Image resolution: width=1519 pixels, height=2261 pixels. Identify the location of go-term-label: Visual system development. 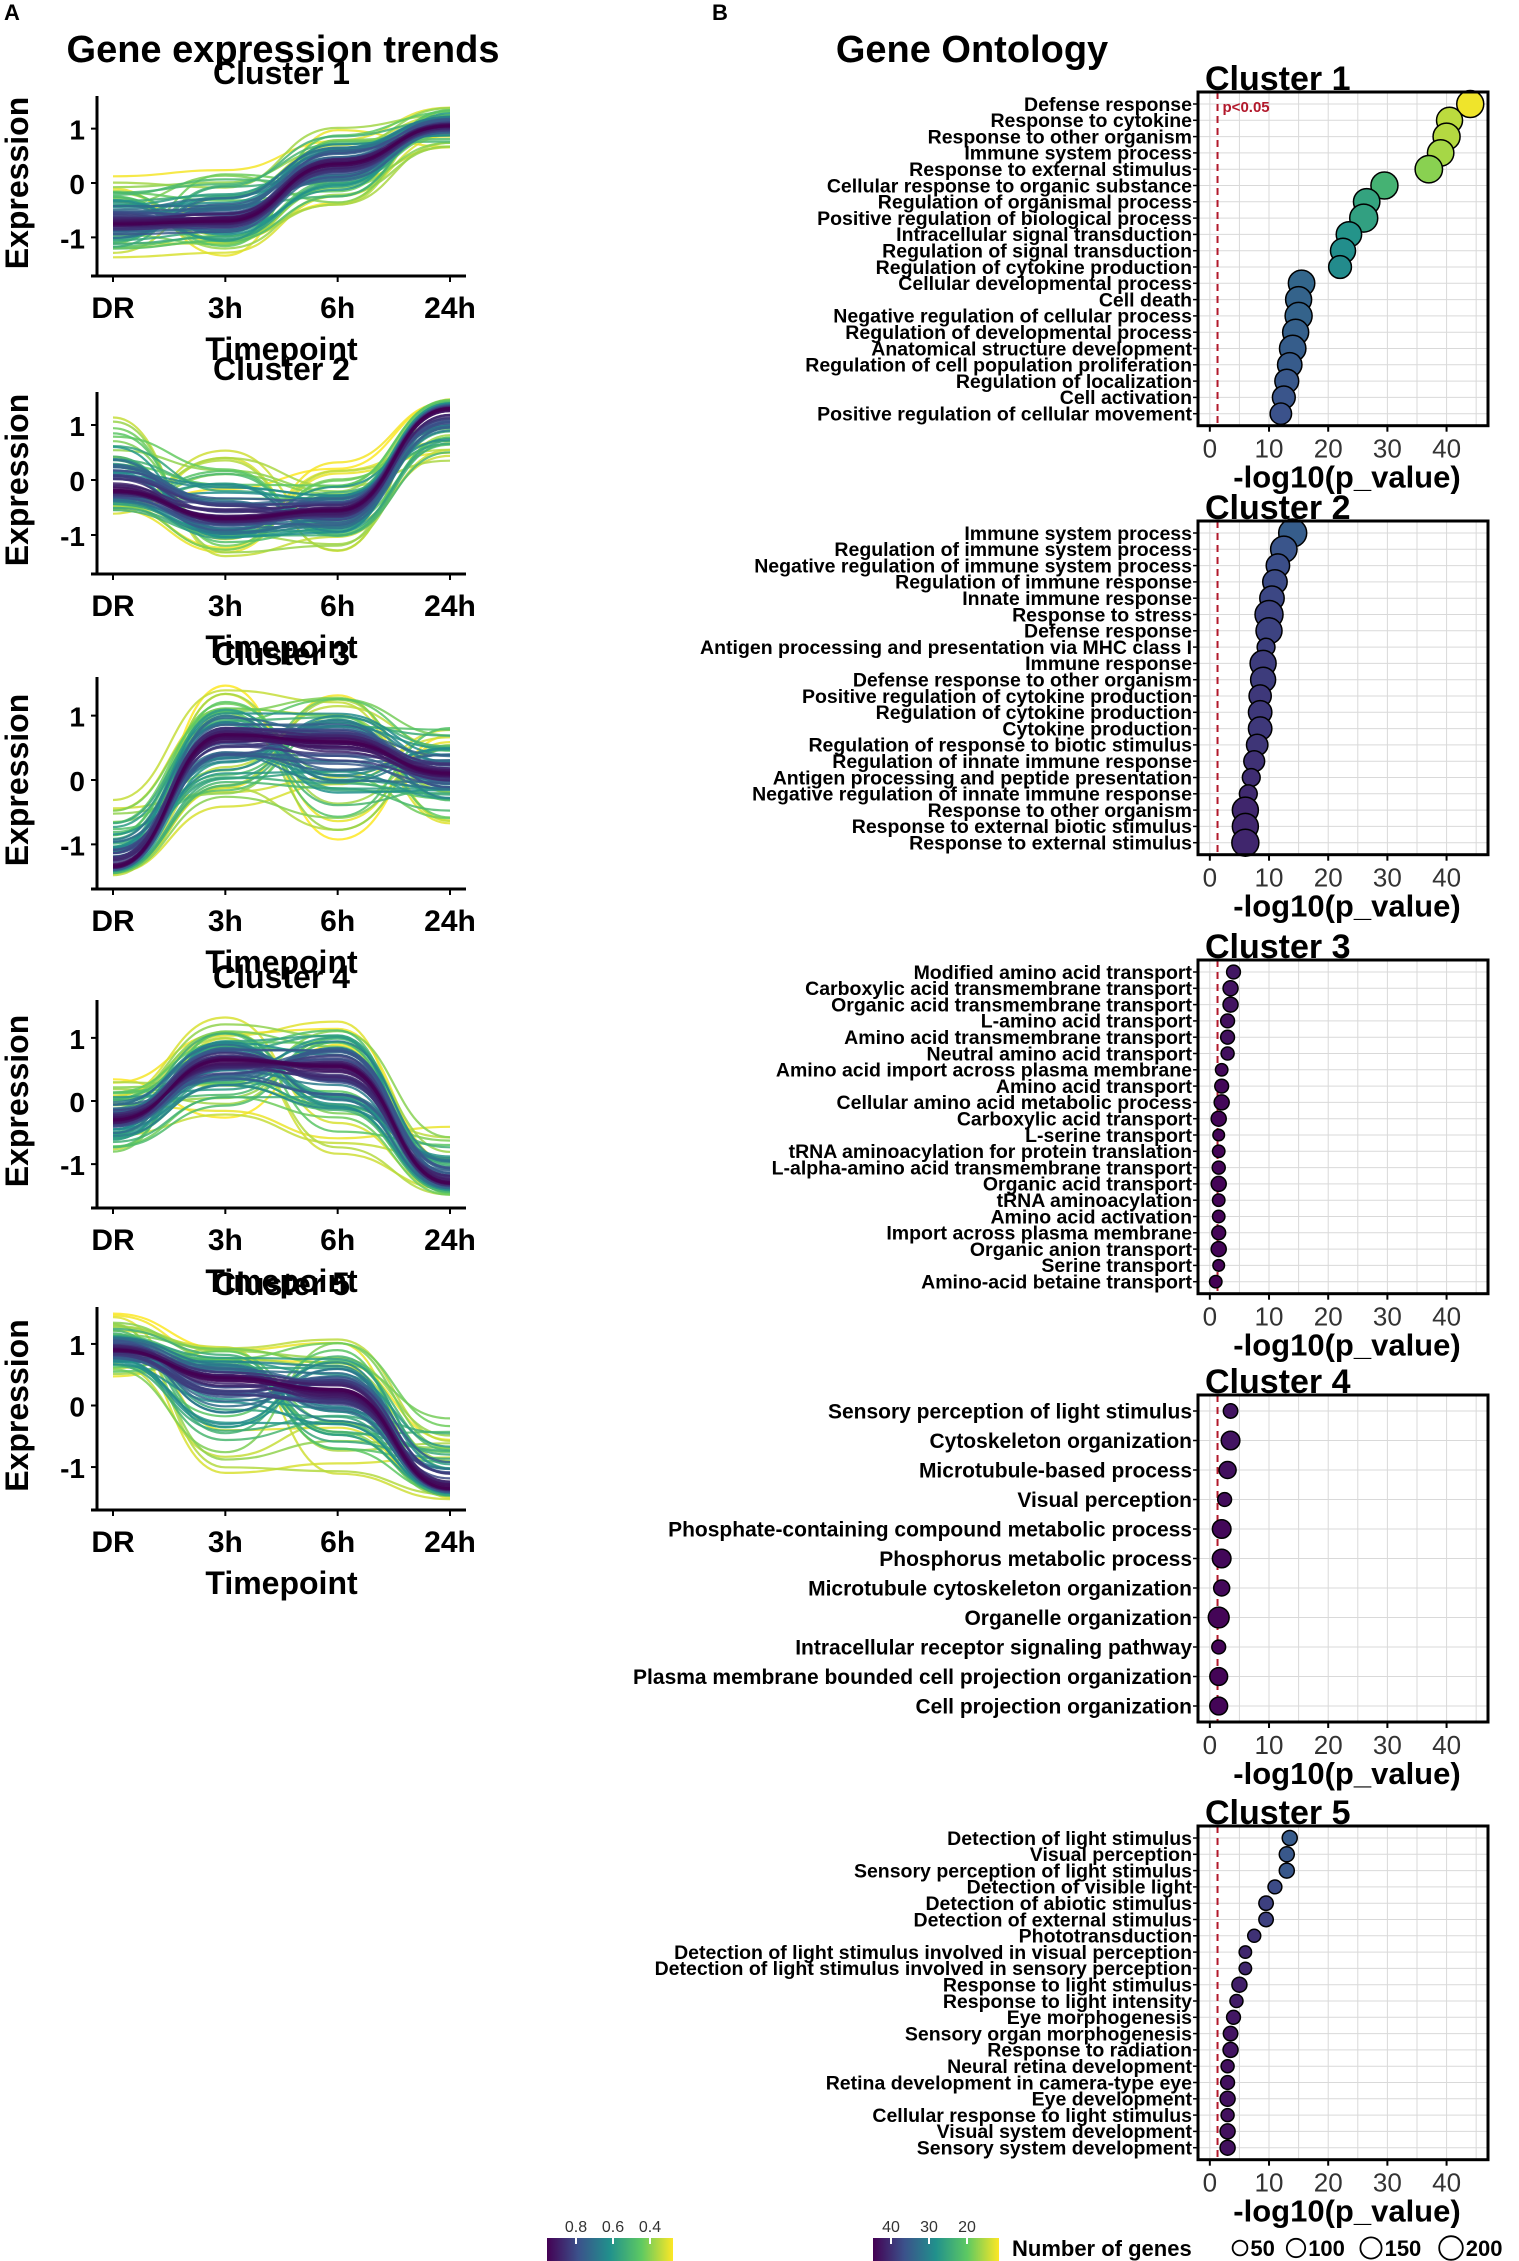
(1065, 2132).